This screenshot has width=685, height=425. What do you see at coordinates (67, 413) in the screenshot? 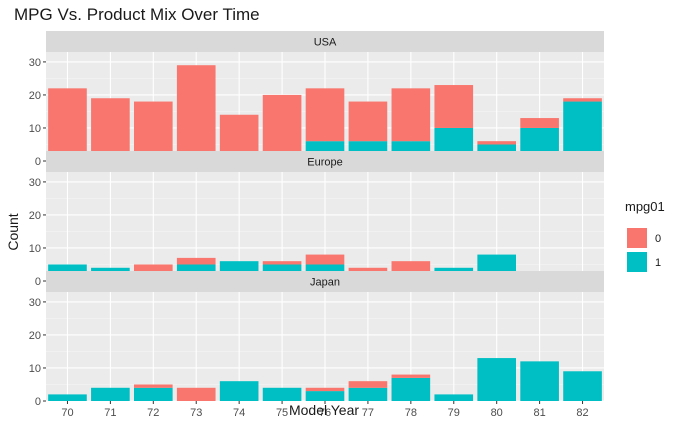
I see `x-tick-label: 70` at bounding box center [67, 413].